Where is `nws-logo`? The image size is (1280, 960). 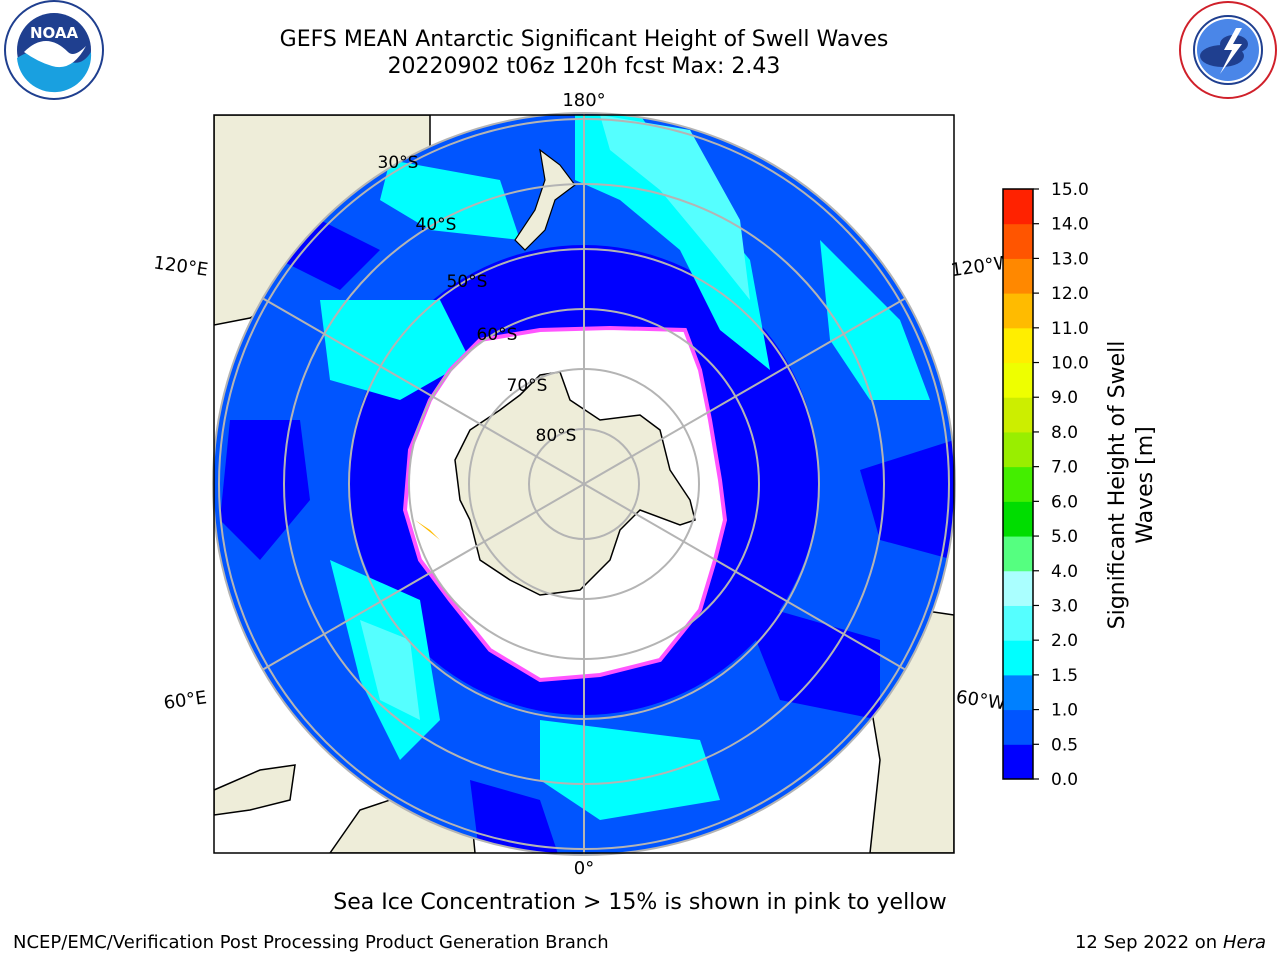
nws-logo is located at coordinates (1228, 50).